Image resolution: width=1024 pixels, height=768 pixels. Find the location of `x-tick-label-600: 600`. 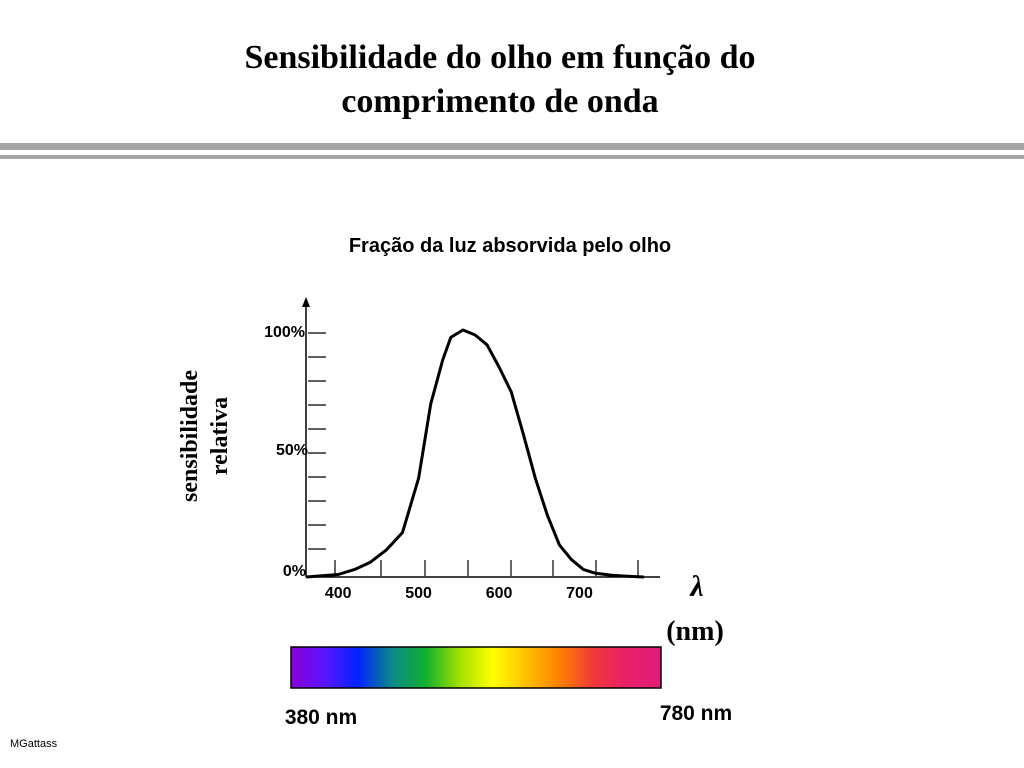

x-tick-label-600: 600 is located at coordinates (499, 593).